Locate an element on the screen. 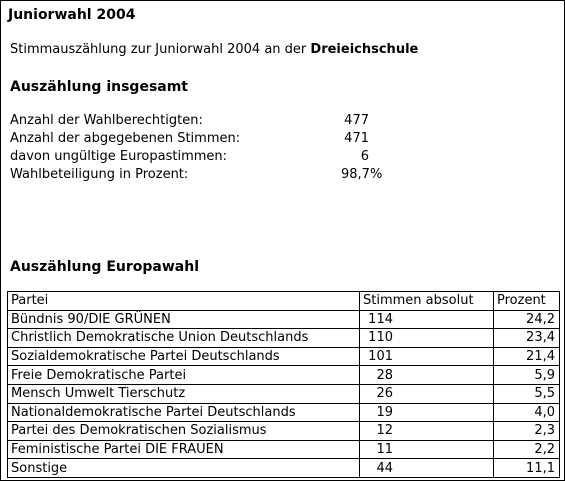  column-header: Prozent is located at coordinates (526, 301).